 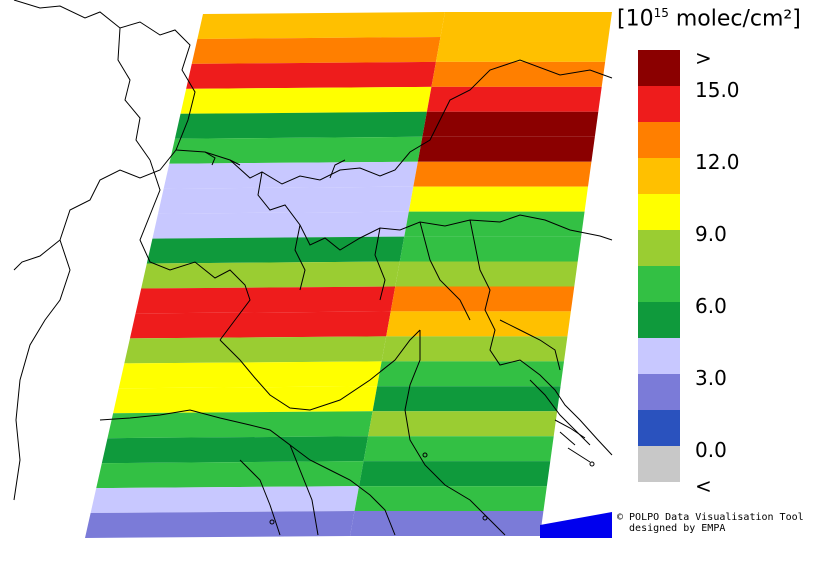 What do you see at coordinates (717, 90) in the screenshot?
I see `legend-tick-label: 15.0` at bounding box center [717, 90].